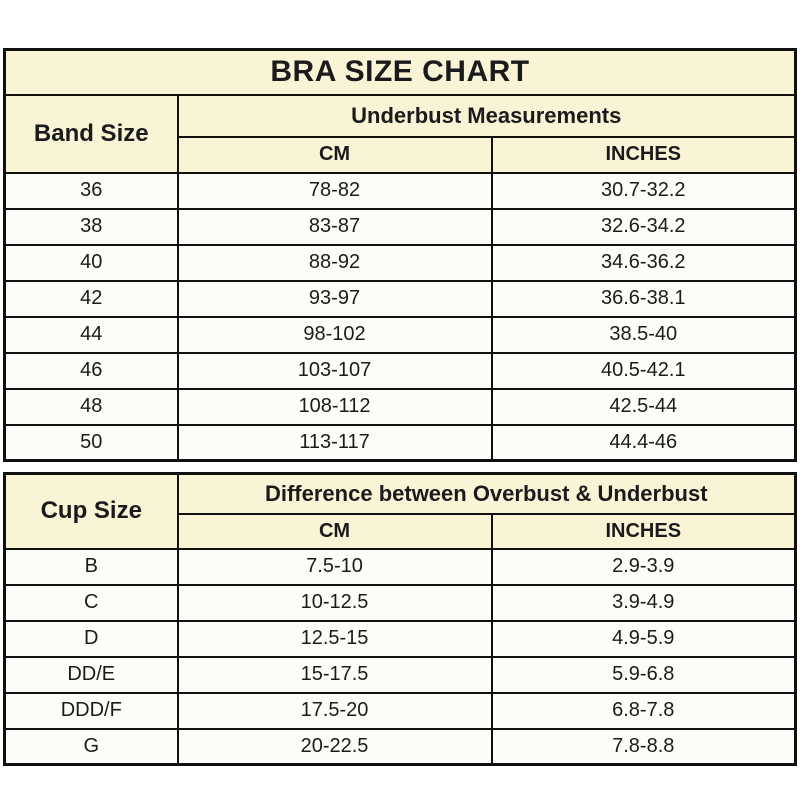 The image size is (800, 800). I want to click on band-inches-range: 32.6-34.2, so click(643, 226).